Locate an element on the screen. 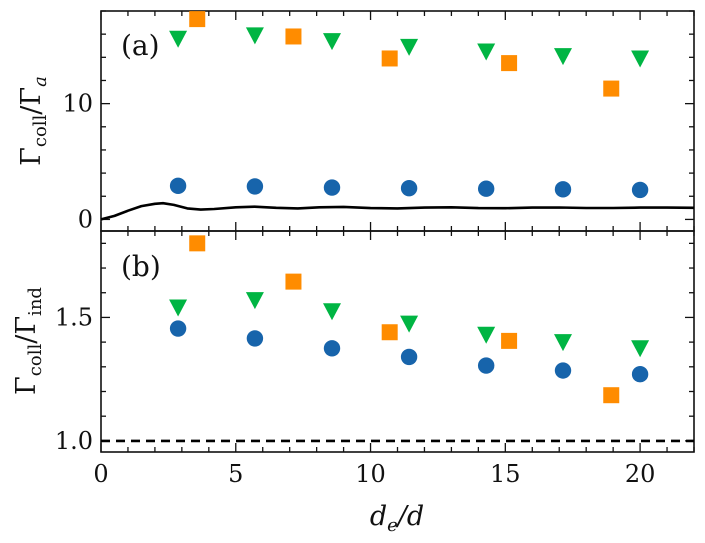 The image size is (705, 543). x-axis-ticks: 0 5 10 15 20 is located at coordinates (374, 474).